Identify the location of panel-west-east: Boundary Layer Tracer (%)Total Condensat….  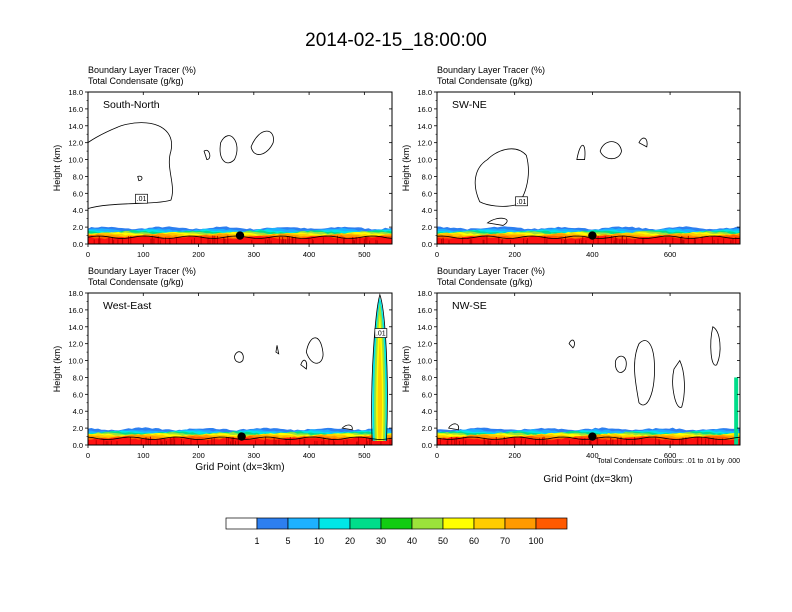
(222, 363).